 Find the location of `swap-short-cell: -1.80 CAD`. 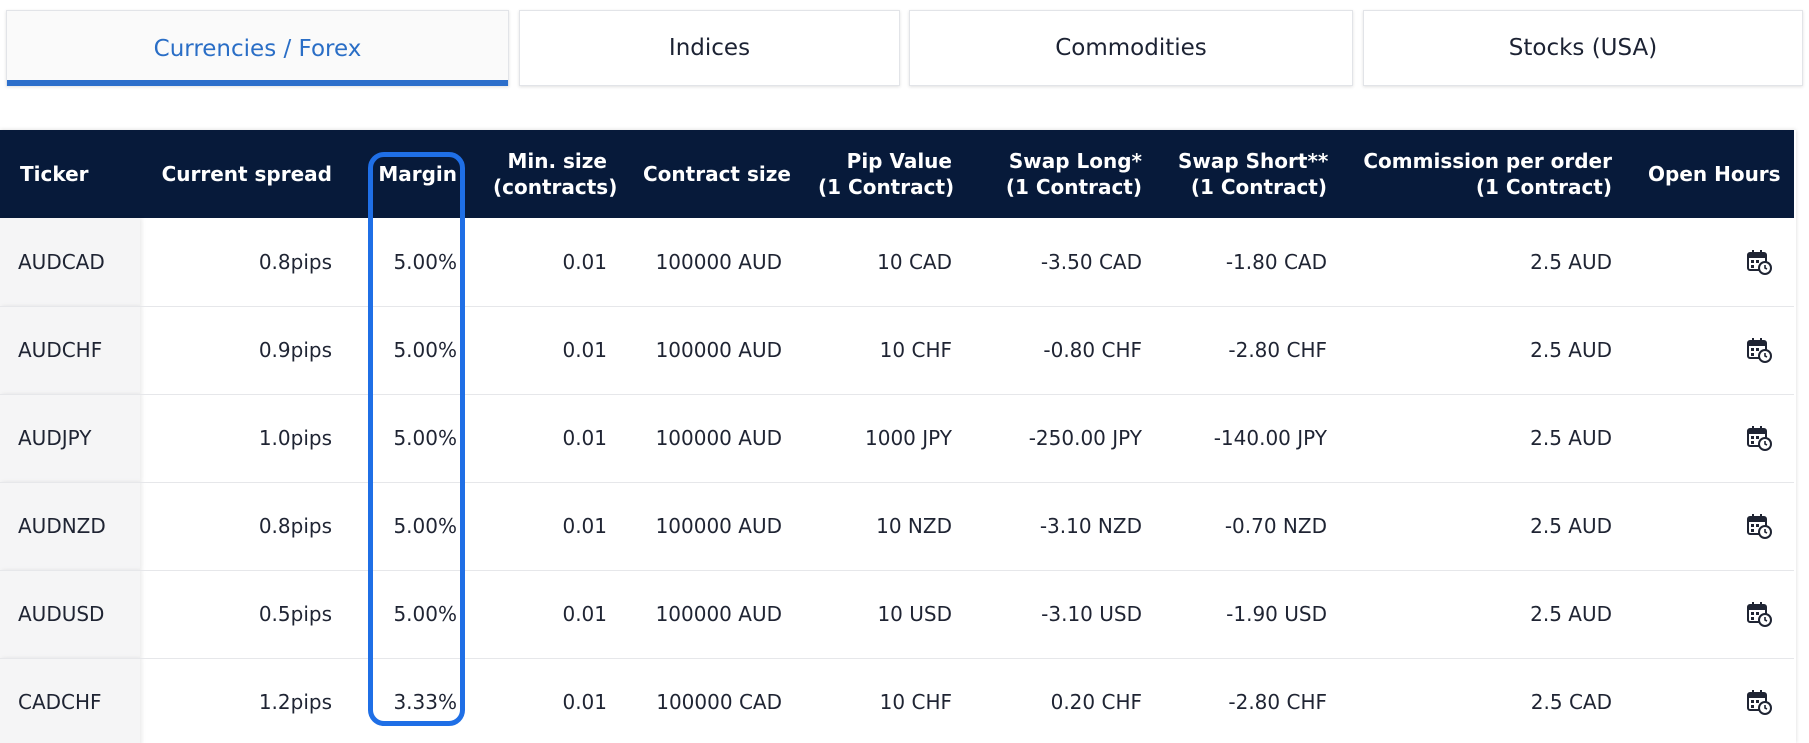

swap-short-cell: -1.80 CAD is located at coordinates (1276, 261).